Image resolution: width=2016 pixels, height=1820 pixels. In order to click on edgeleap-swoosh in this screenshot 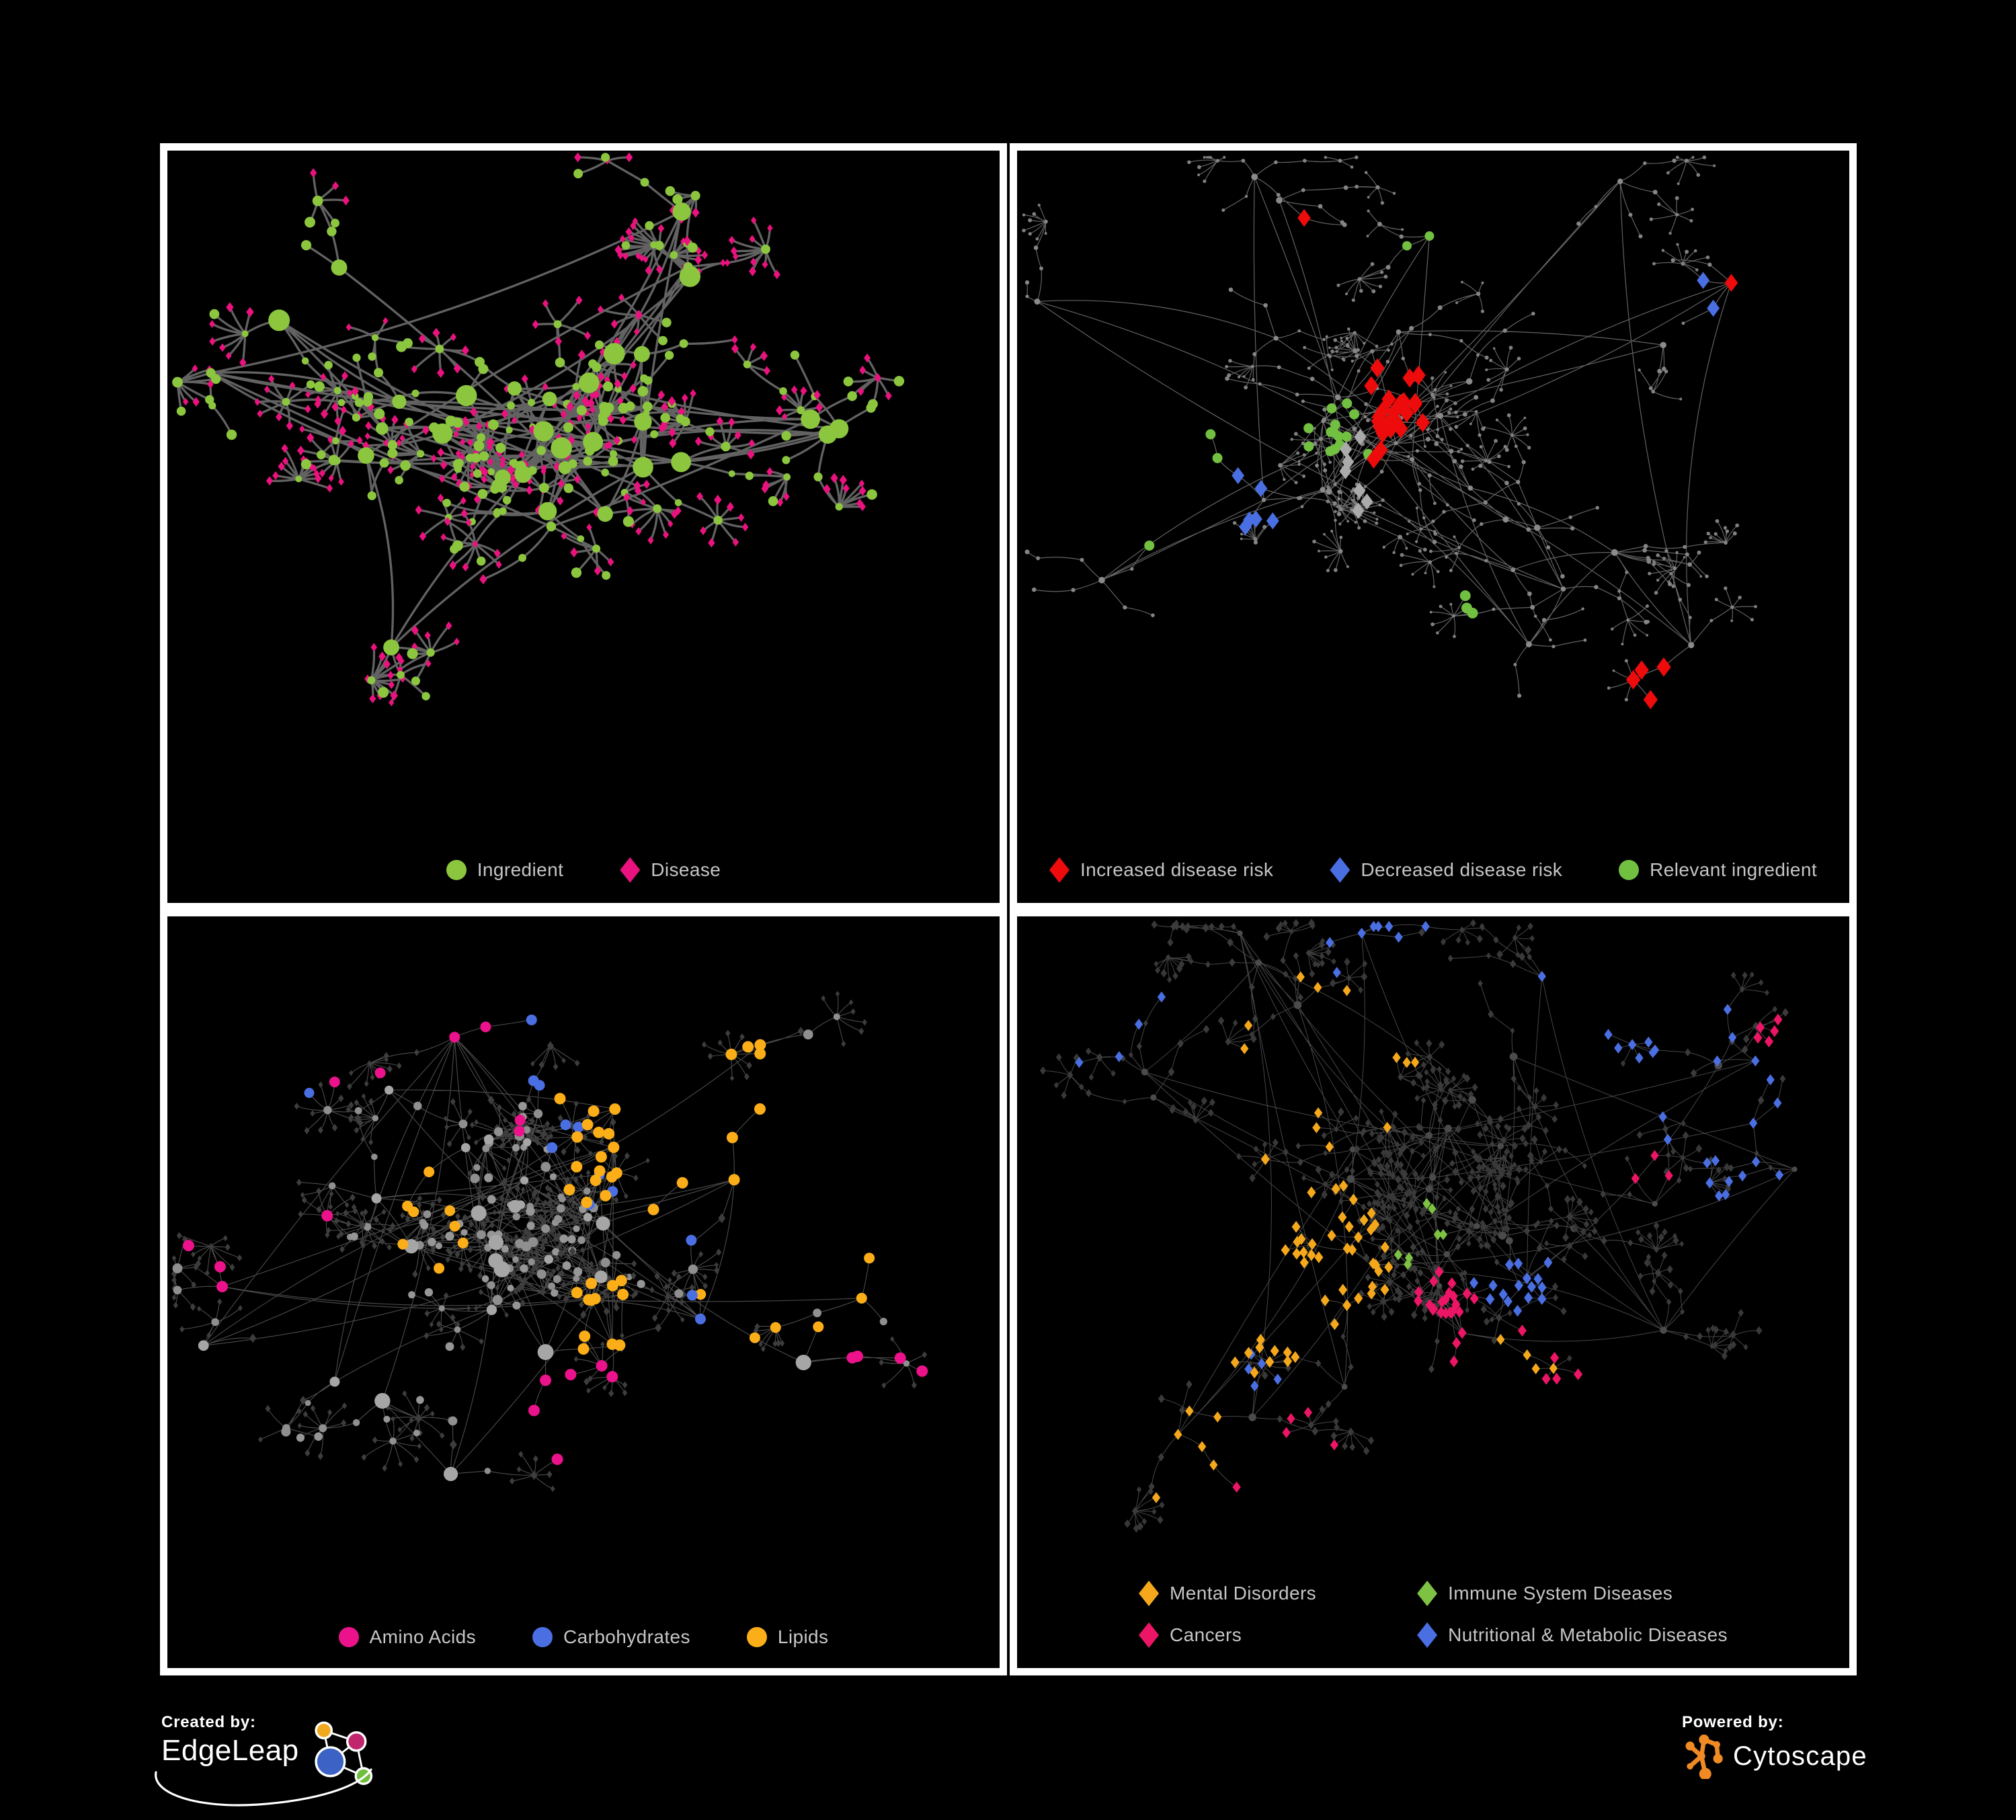, I will do `click(263, 1787)`.